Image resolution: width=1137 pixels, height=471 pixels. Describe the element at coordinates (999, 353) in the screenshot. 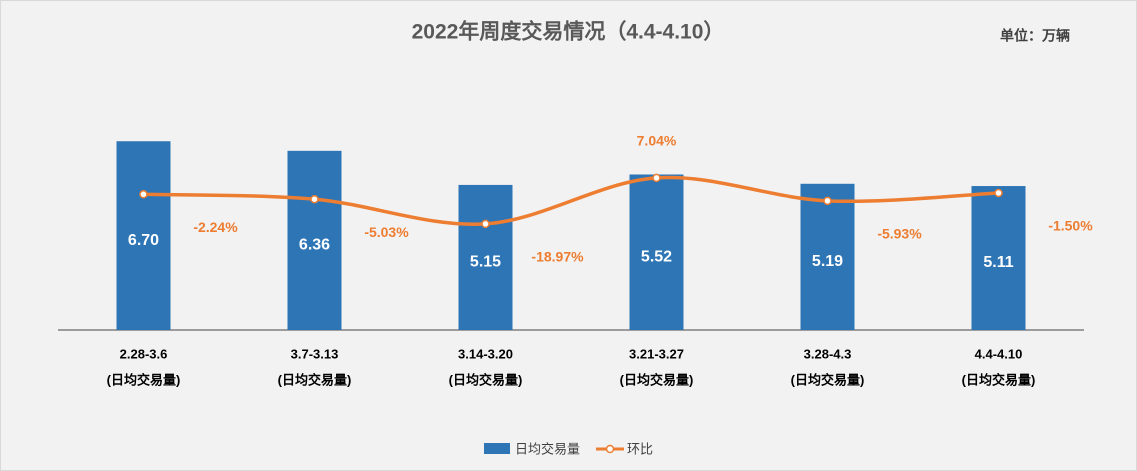

I see `x-tick-label: 4.4-4.10` at that location.